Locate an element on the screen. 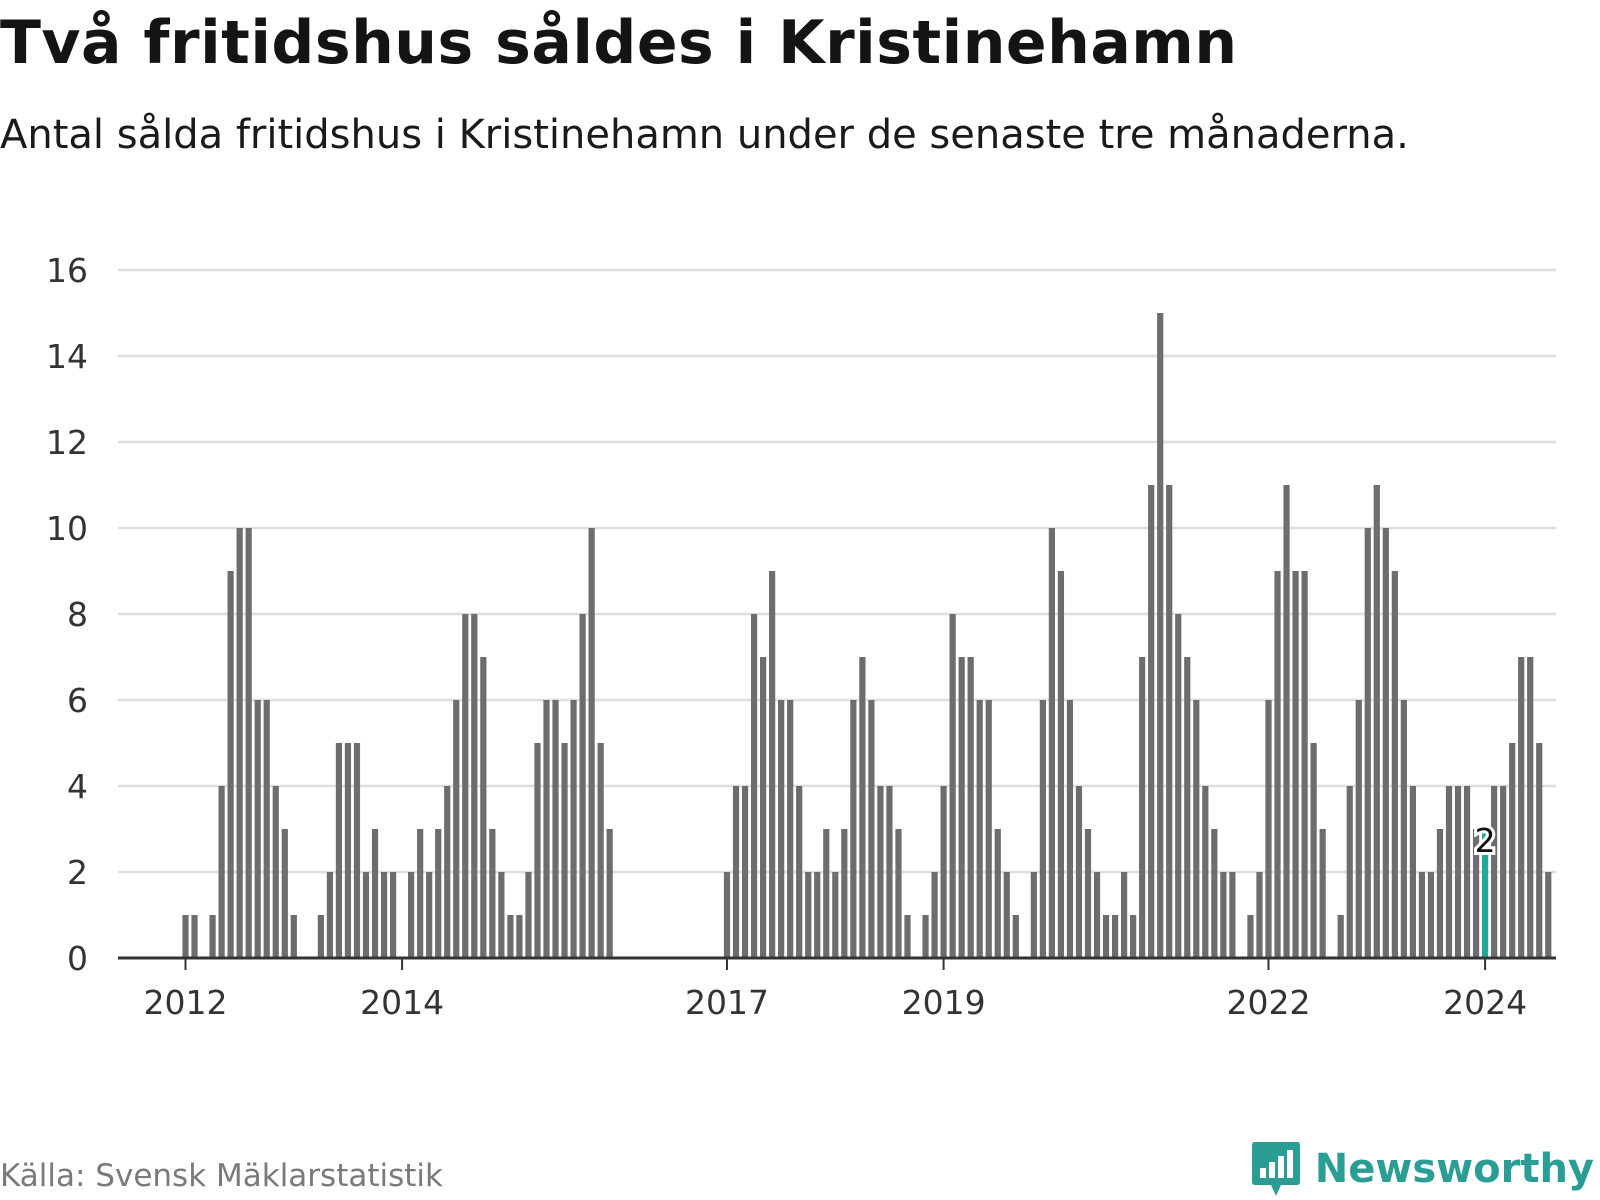  x-tick-label: 2012 is located at coordinates (186, 1002).